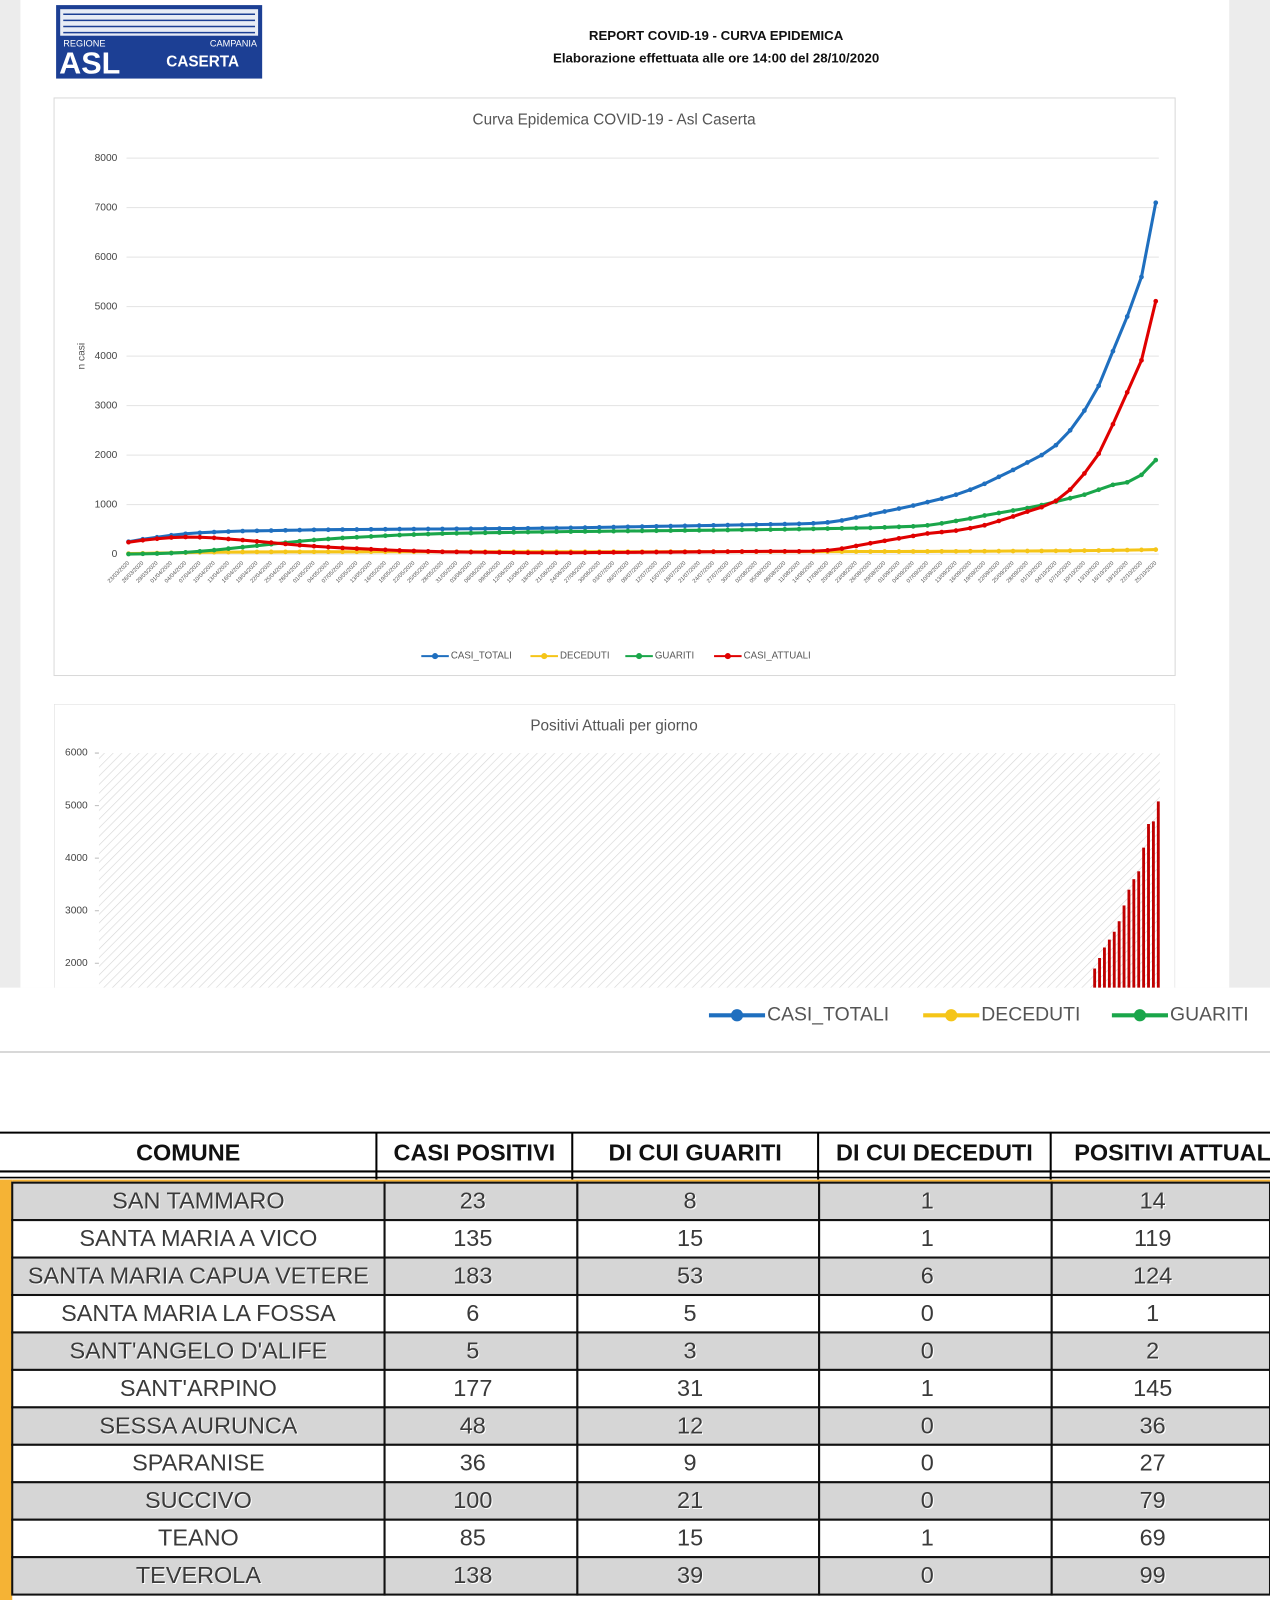 The height and width of the screenshot is (1600, 1270). I want to click on legend-label: DECEDUTI, so click(585, 656).